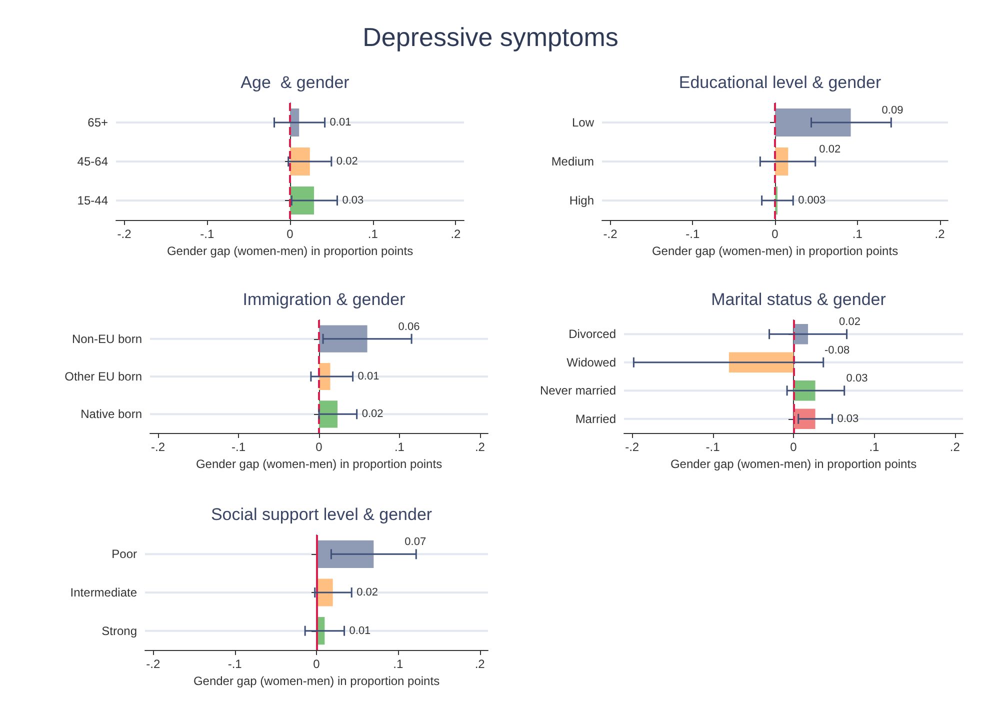 The image size is (981, 720). I want to click on data-label: 0.09, so click(893, 110).